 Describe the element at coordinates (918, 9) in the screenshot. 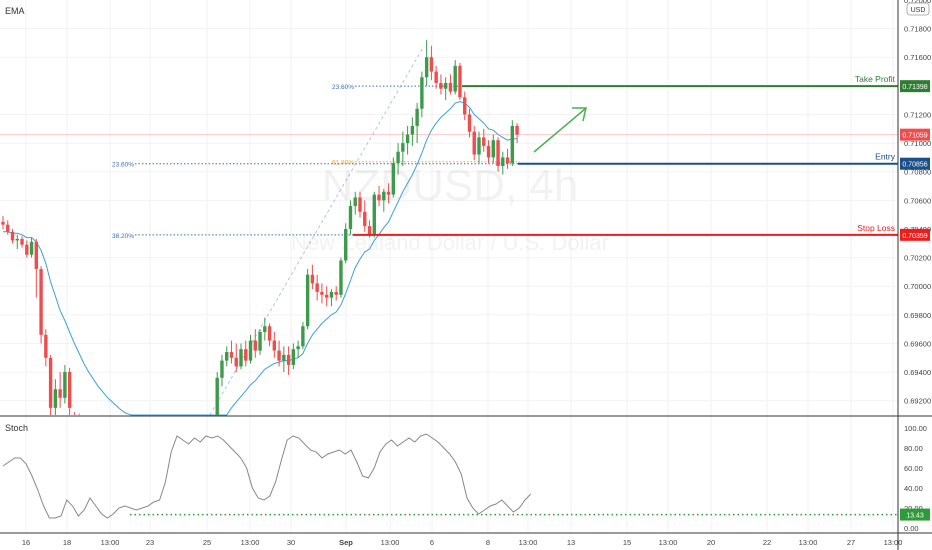

I see `currency-badge: USD` at that location.